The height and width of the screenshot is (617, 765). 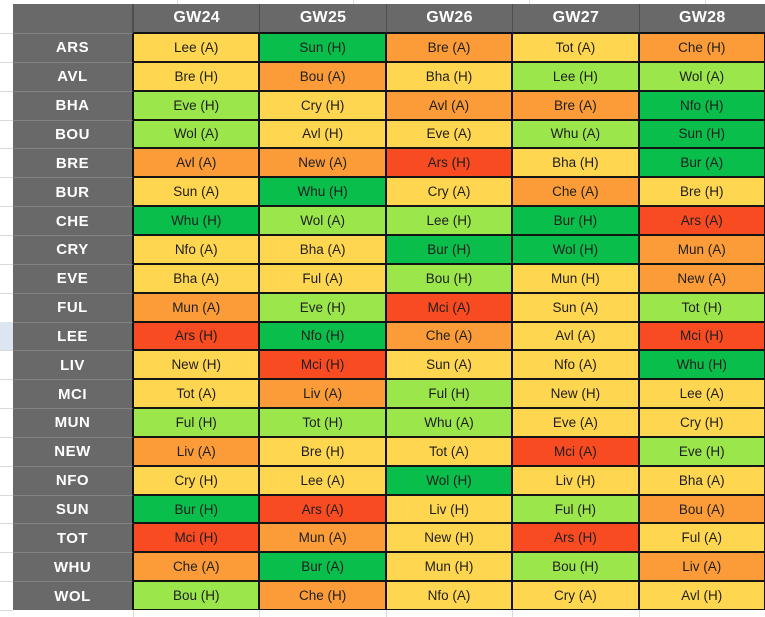 What do you see at coordinates (449, 567) in the screenshot?
I see `fixture-cell: Mun (H)` at bounding box center [449, 567].